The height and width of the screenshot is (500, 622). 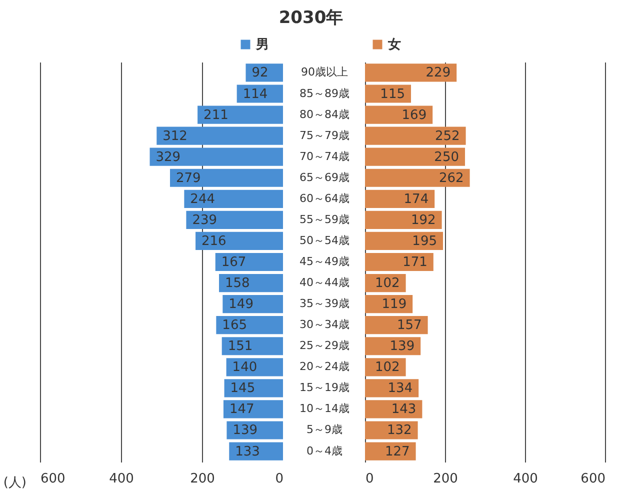 I want to click on data-label: 262, so click(x=451, y=178).